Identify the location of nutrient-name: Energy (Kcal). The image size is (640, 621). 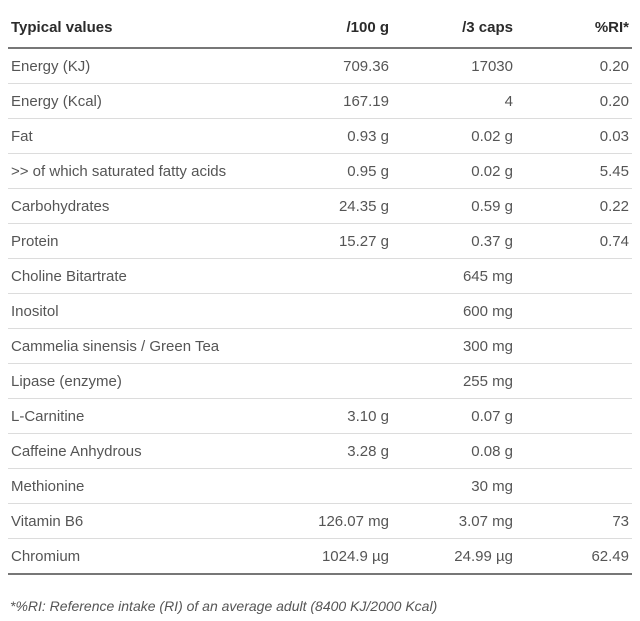
(137, 101).